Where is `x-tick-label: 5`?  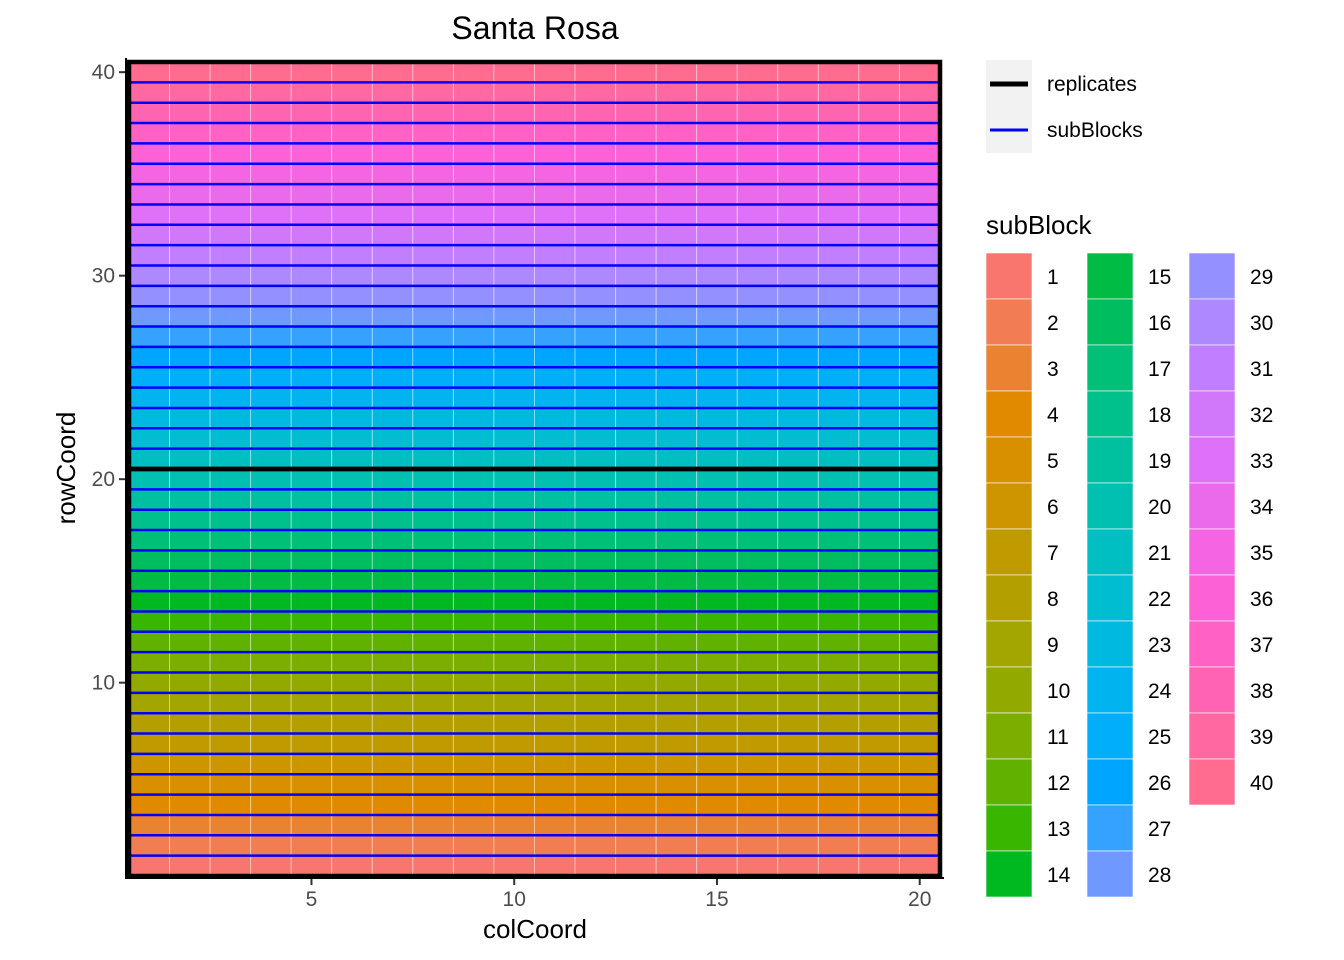
x-tick-label: 5 is located at coordinates (312, 899).